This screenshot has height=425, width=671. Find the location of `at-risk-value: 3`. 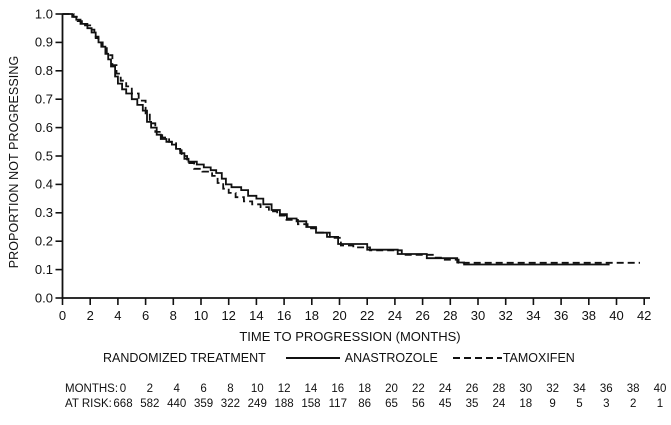

at-risk-value: 3 is located at coordinates (606, 404).